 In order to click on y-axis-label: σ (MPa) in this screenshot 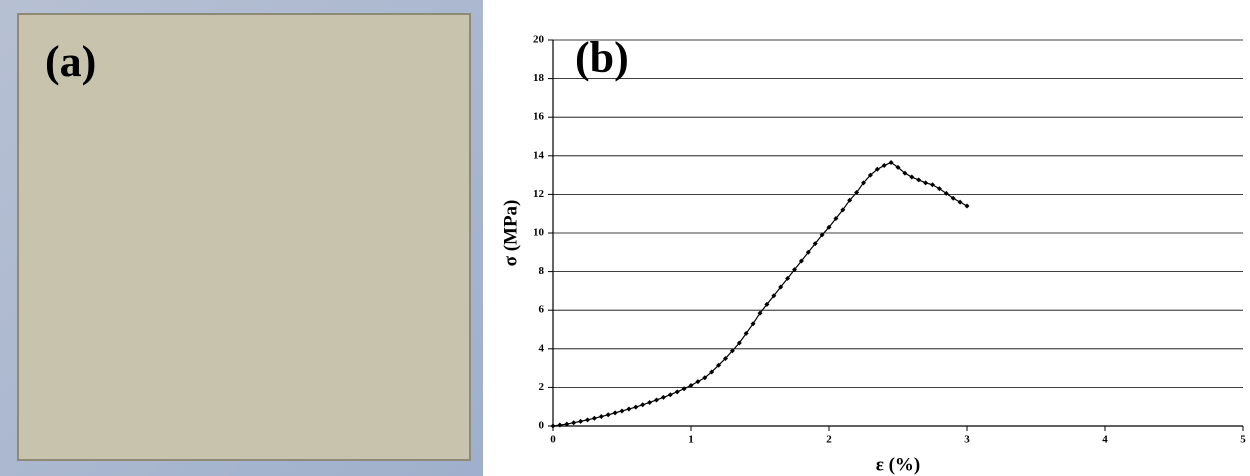, I will do `click(510, 233)`.